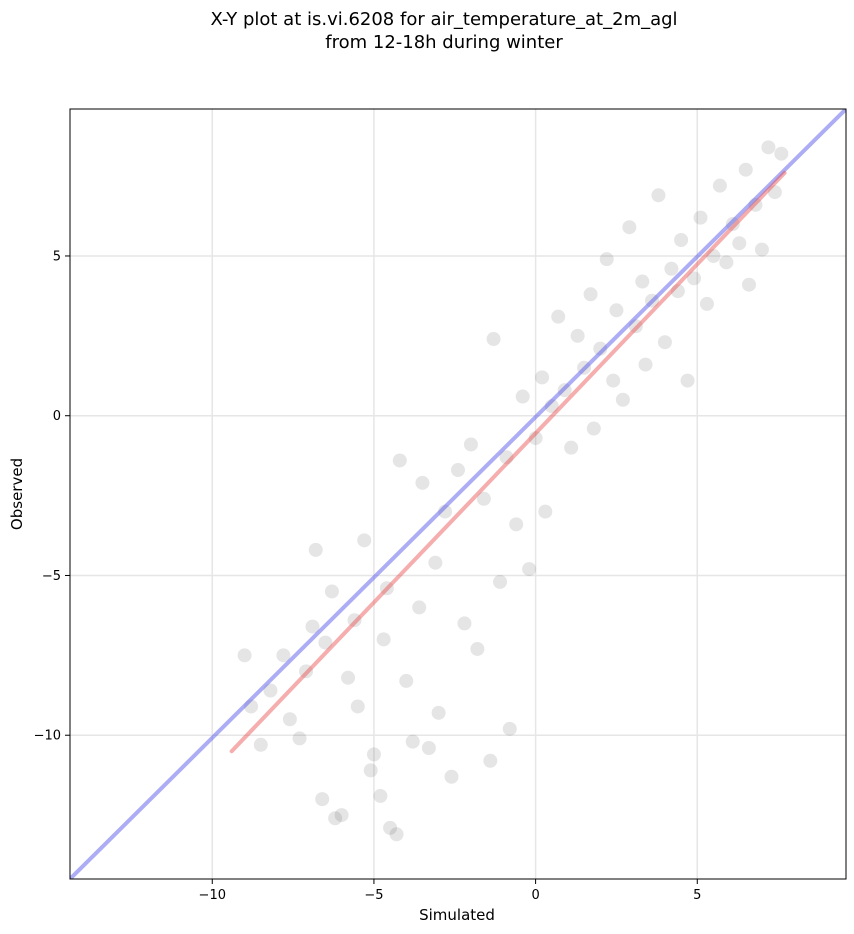 The height and width of the screenshot is (934, 854). I want to click on x-tick-label: 0, so click(535, 895).